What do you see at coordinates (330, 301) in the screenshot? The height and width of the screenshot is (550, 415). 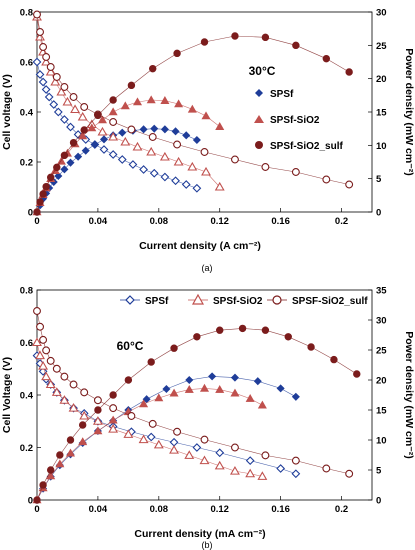 I see `legend-label: SPSF-SiO2_sulf` at bounding box center [330, 301].